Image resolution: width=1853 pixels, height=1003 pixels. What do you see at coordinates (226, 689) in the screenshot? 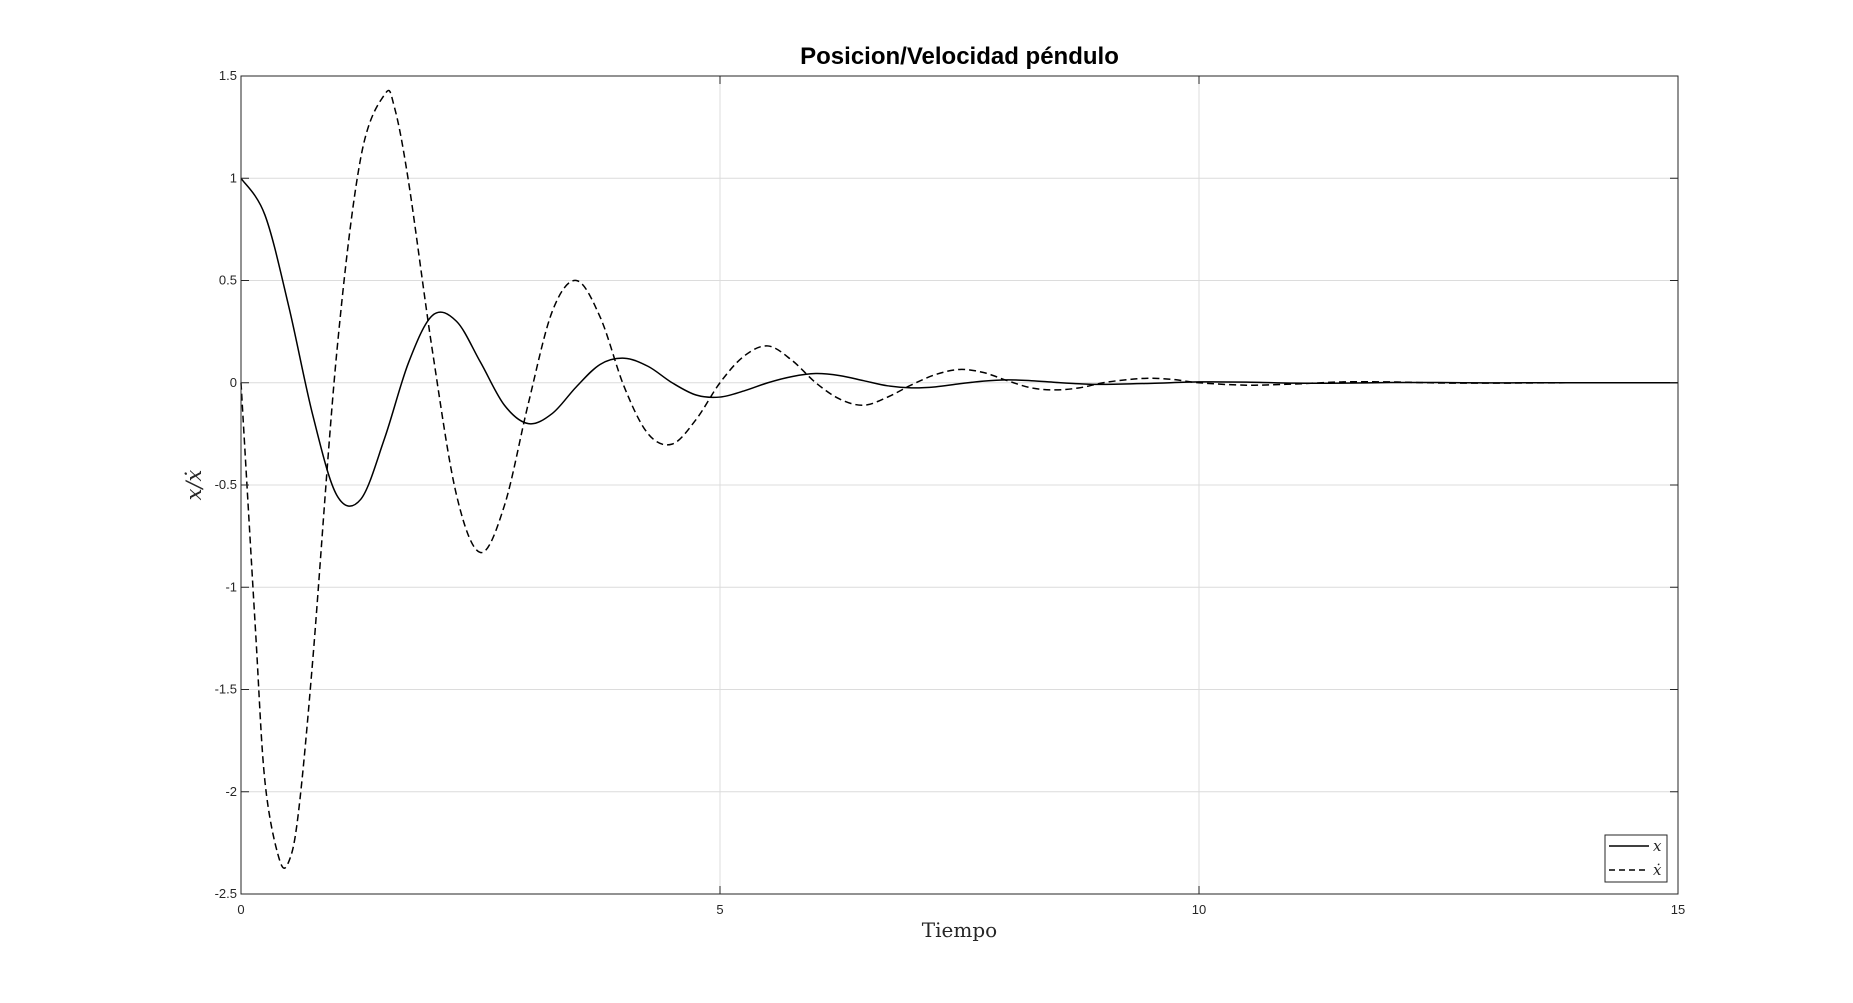
I see `y-tick-label: -1.5` at bounding box center [226, 689].